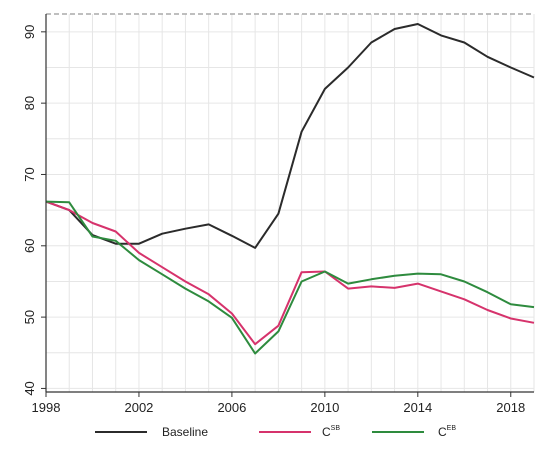  I want to click on y-tick-label: 80, so click(29, 103).